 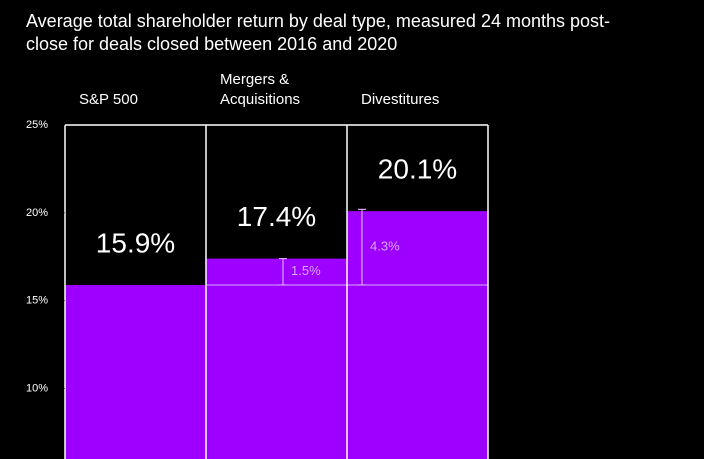 What do you see at coordinates (37, 213) in the screenshot?
I see `y-tick-label: 20%` at bounding box center [37, 213].